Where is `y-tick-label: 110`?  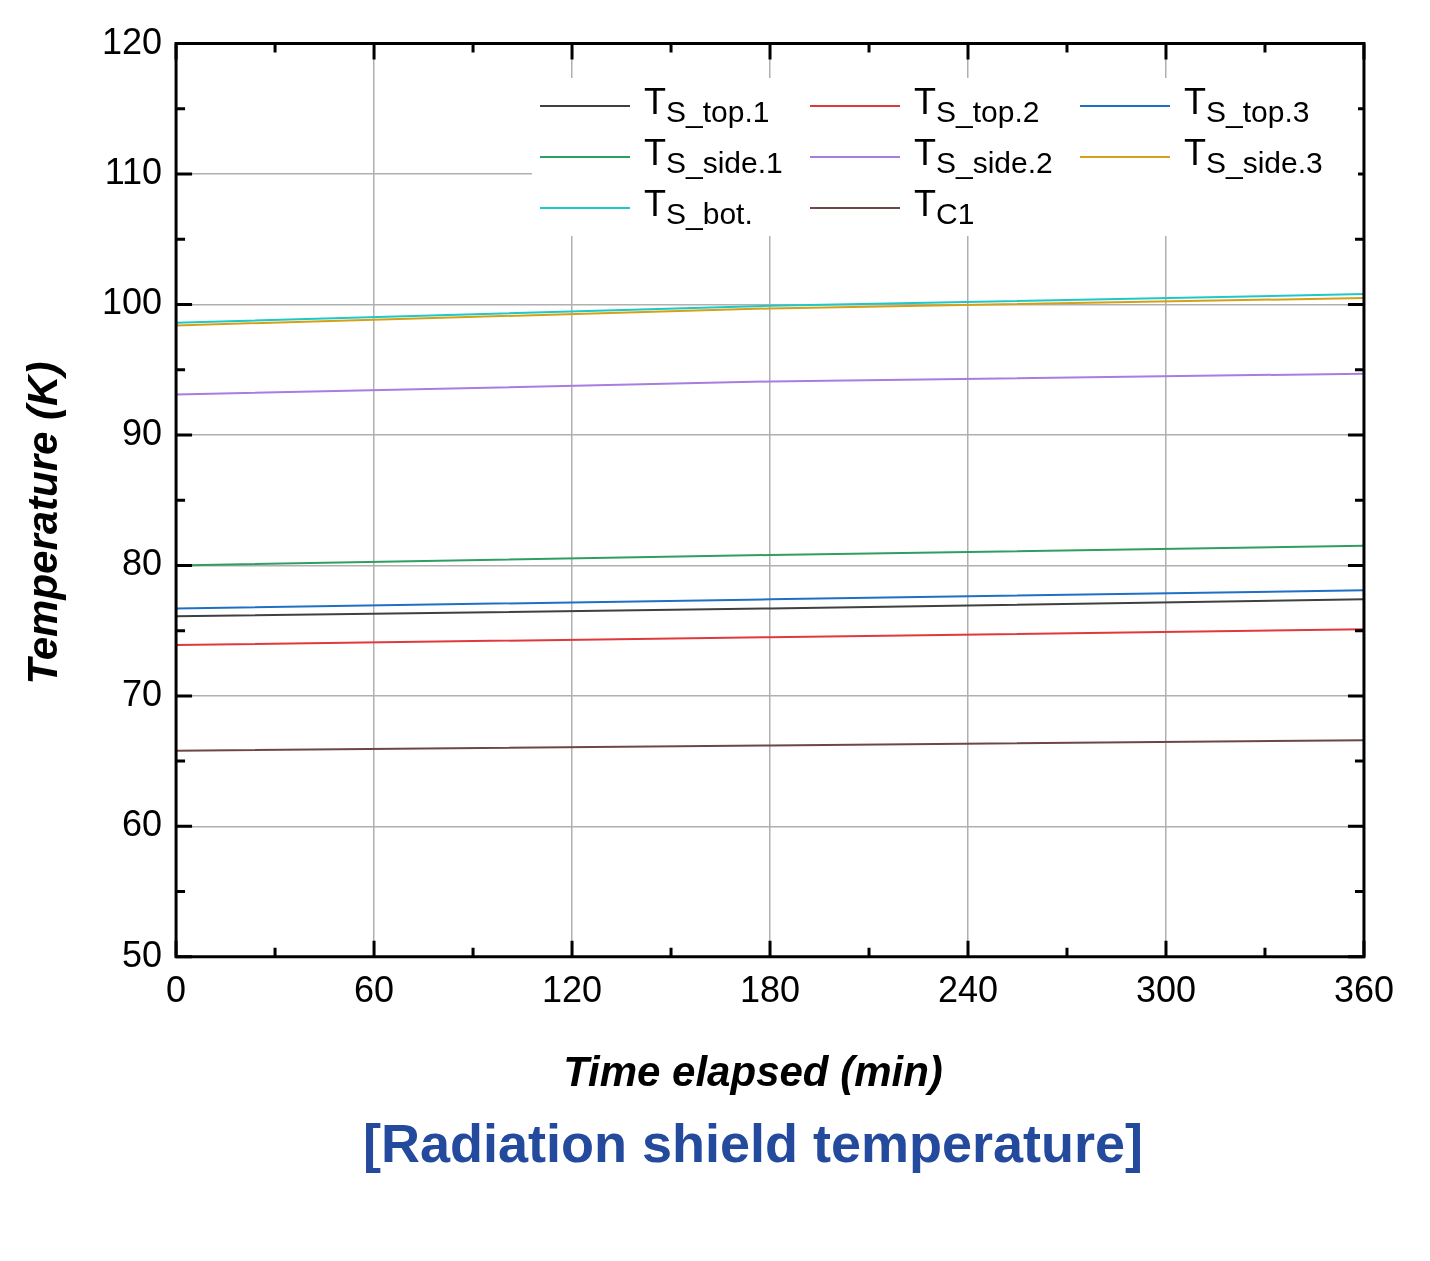 y-tick-label: 110 is located at coordinates (133, 171).